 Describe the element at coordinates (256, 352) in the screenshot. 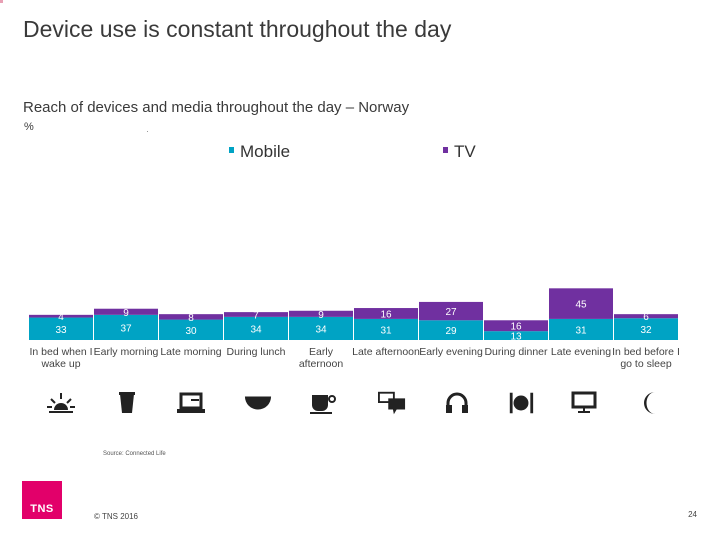

I see `category-label-3: During lunch` at that location.